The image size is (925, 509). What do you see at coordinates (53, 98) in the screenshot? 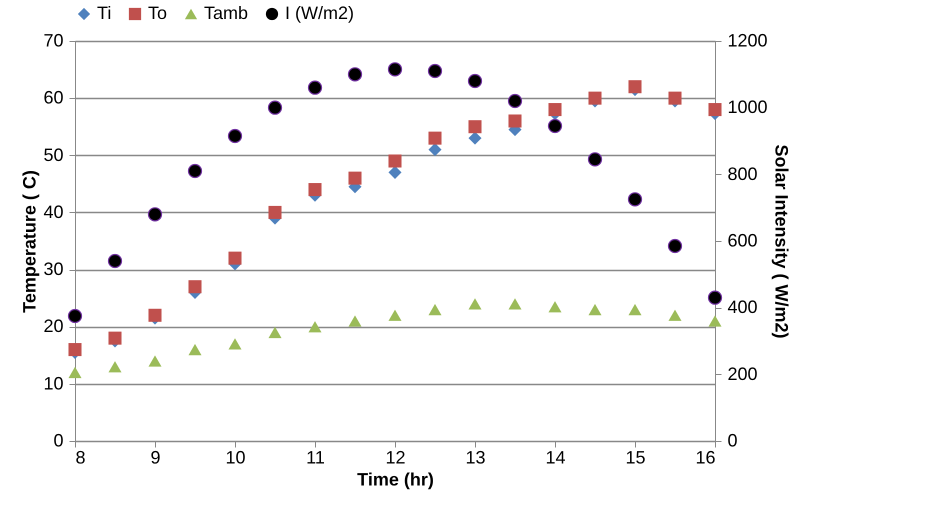
I see `y-tick-label: 60` at bounding box center [53, 98].